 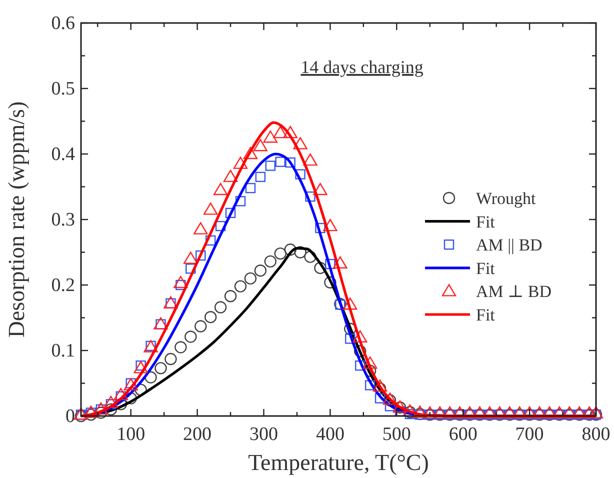 I want to click on y-axis-title: Desorption rate (wppm/s), so click(x=16, y=219).